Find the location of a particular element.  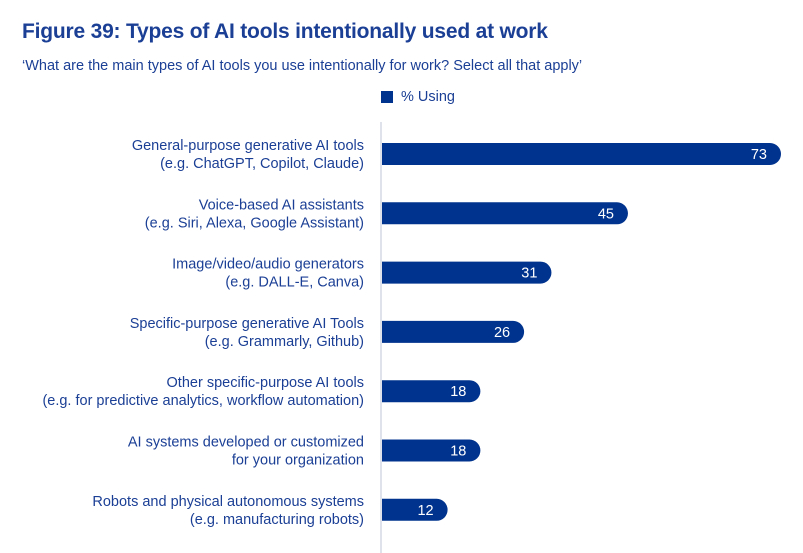

legend-swatch is located at coordinates (387, 97).